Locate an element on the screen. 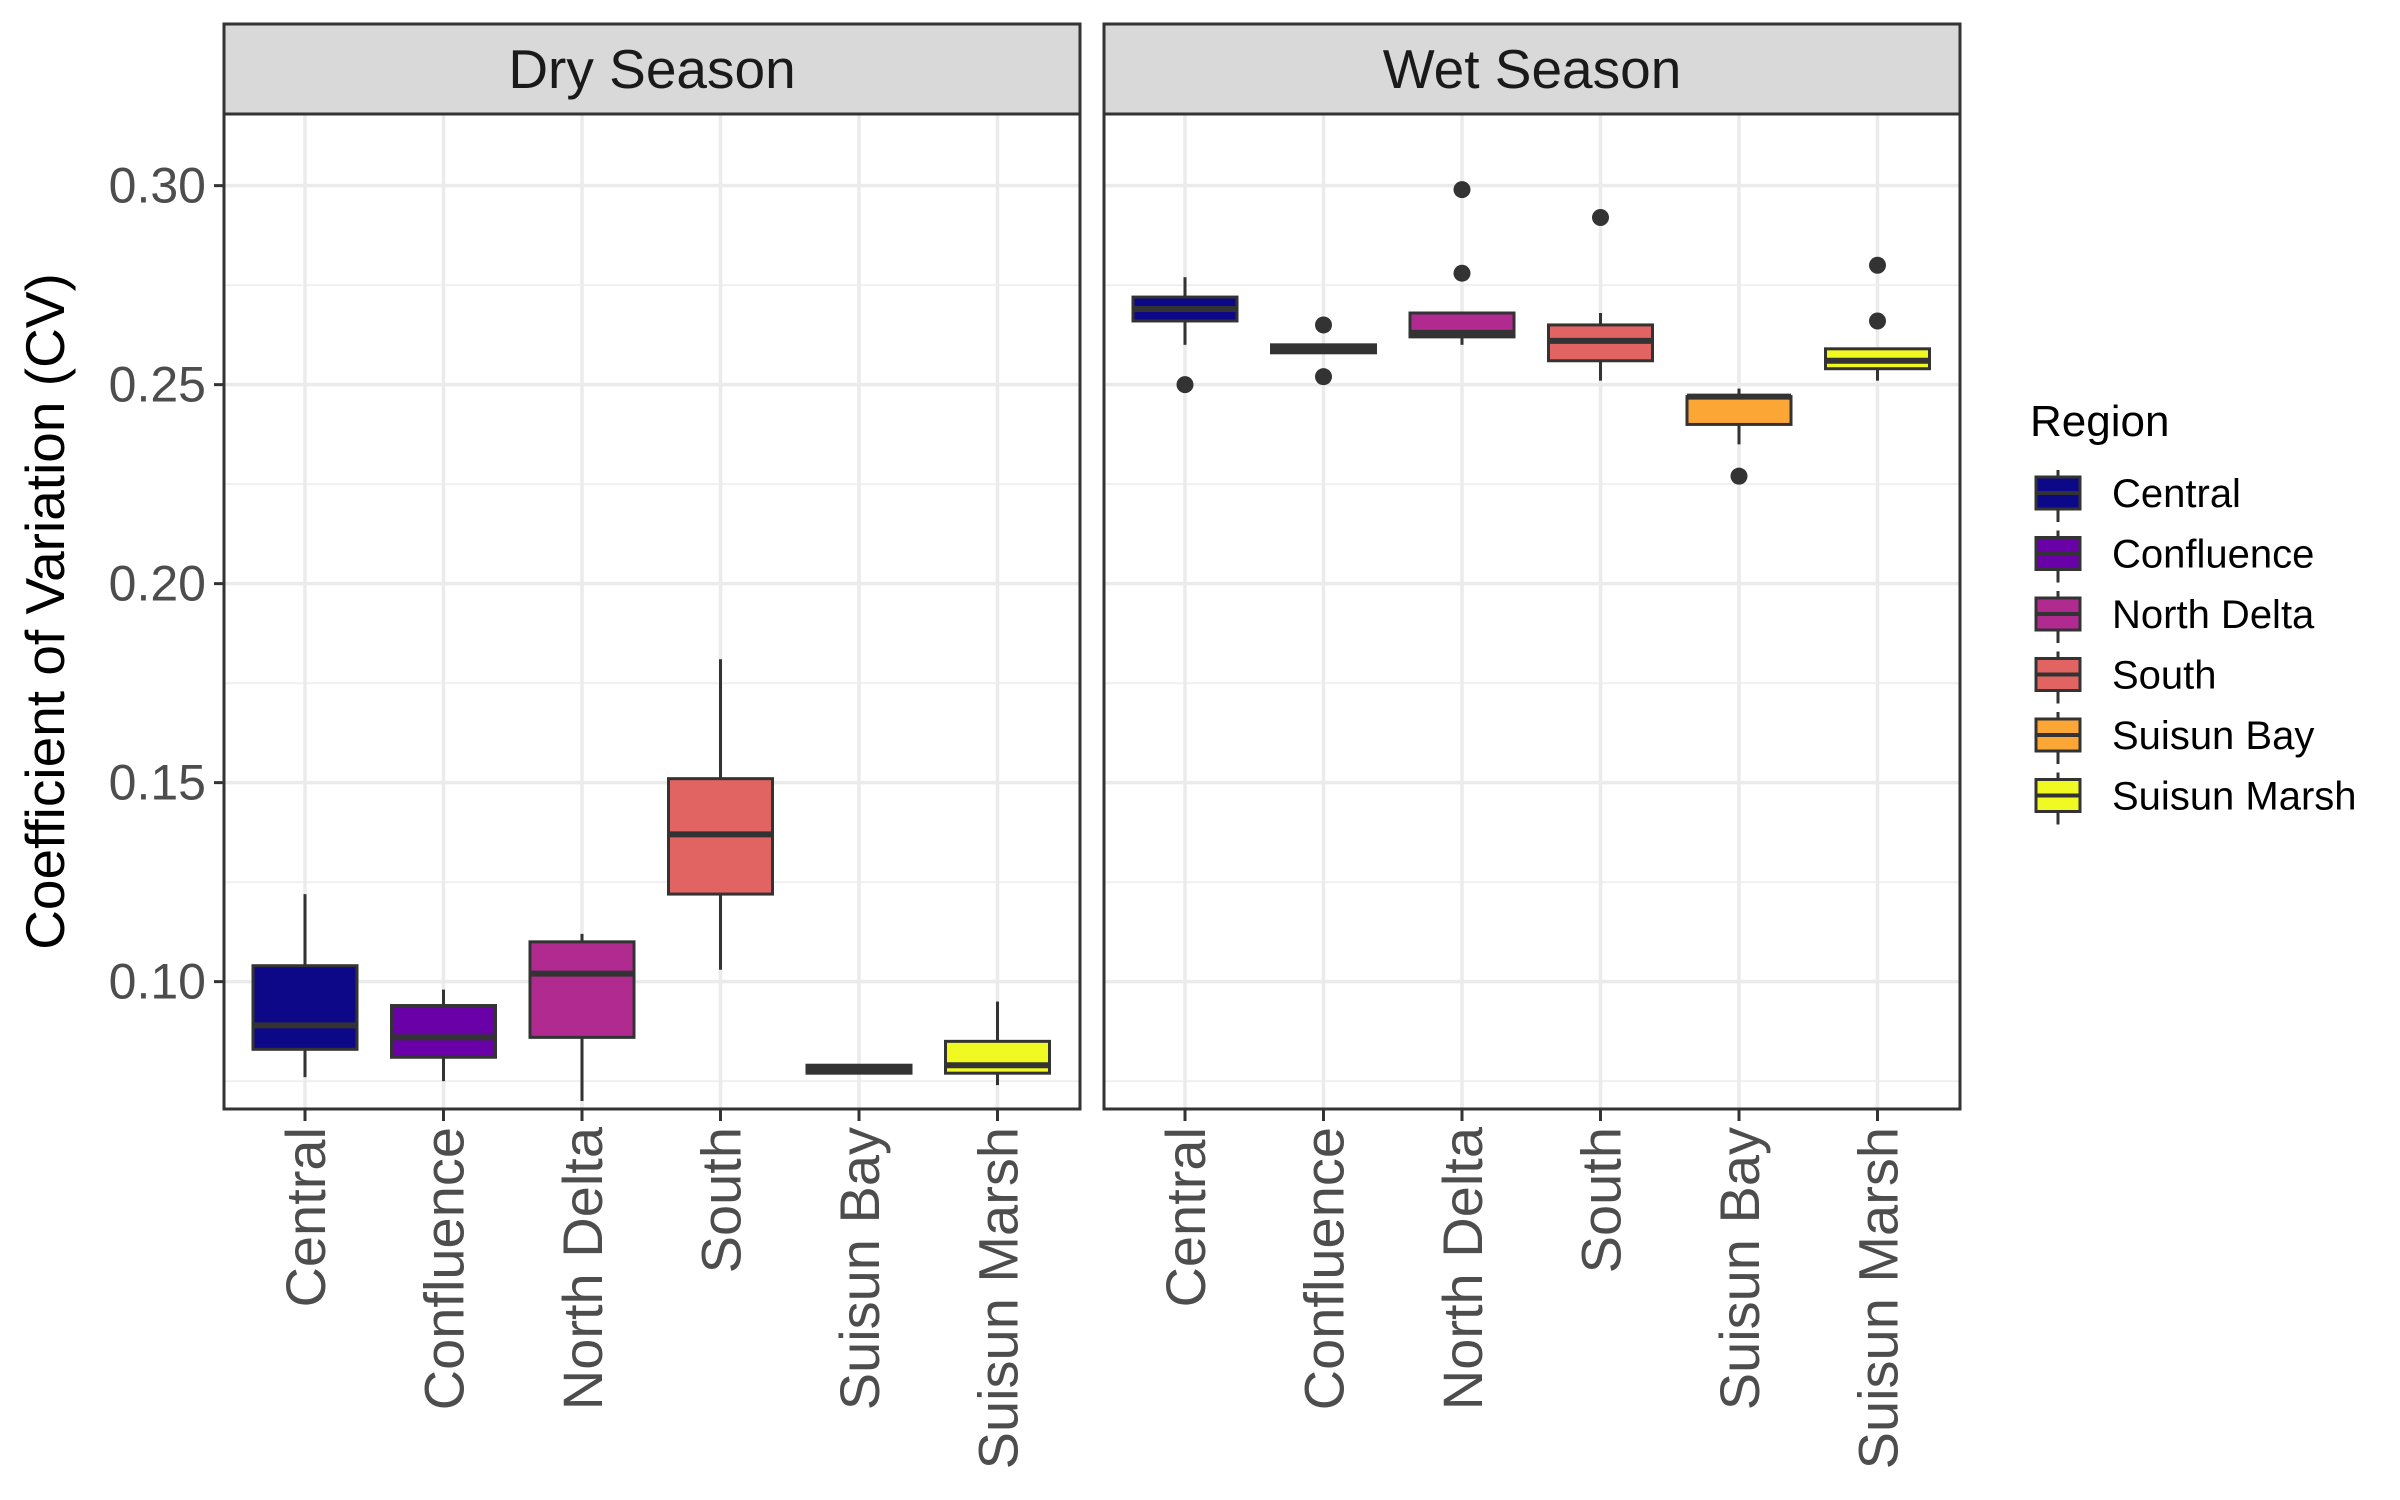  legend-item-north-delta: North Delta is located at coordinates (2174, 617).